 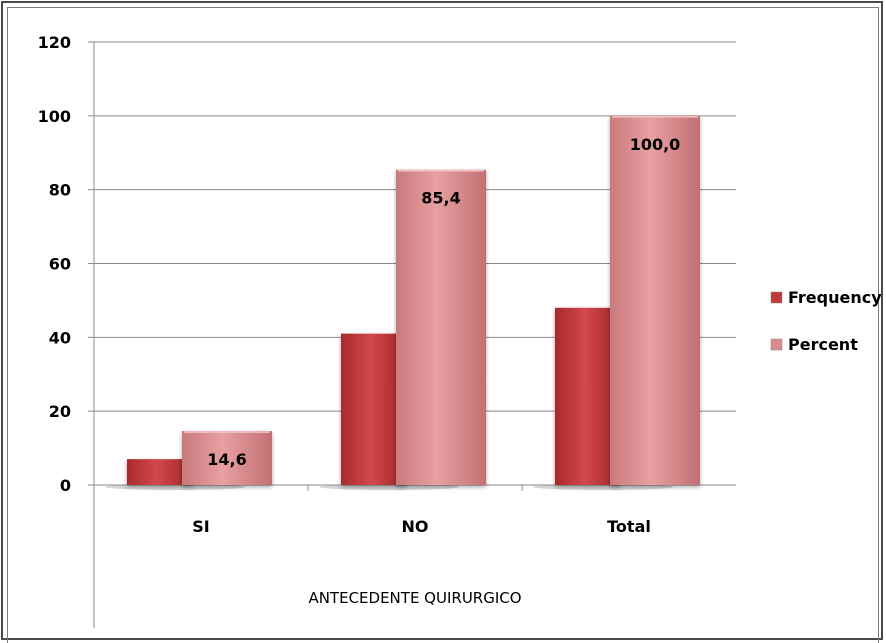 I want to click on category-label: Total, so click(x=629, y=526).